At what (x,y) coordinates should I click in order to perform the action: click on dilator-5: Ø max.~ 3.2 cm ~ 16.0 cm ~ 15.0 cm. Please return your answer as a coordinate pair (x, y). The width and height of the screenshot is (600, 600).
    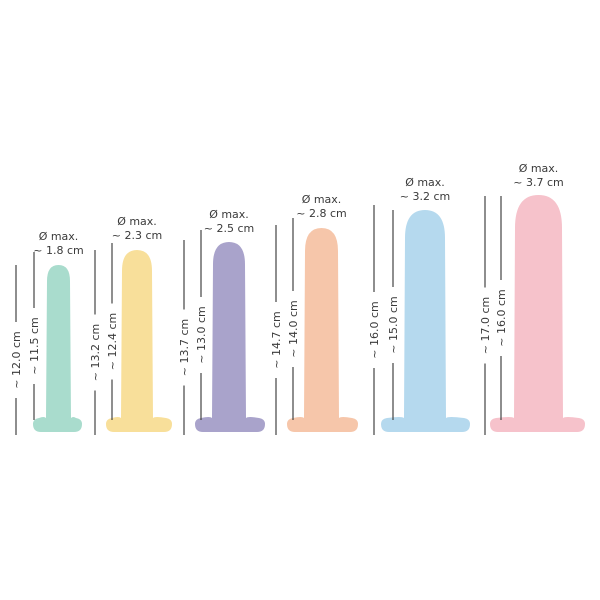
    Looking at the image, I should click on (419, 305).